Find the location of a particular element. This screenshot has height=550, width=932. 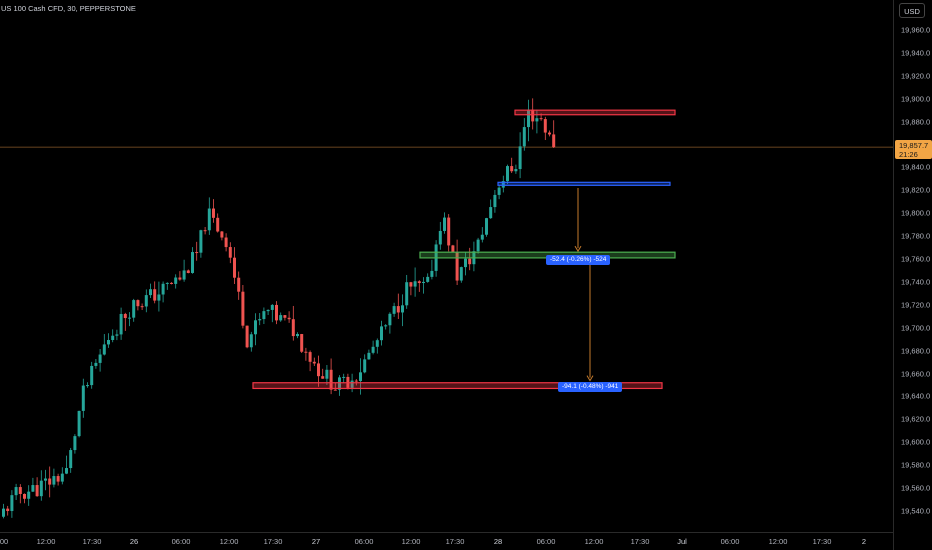

price-tick: 19,600.0 is located at coordinates (916, 442).